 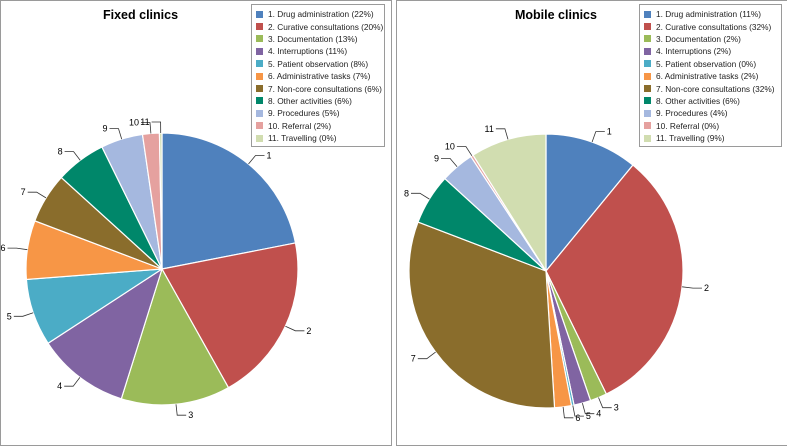 What do you see at coordinates (313, 38) in the screenshot?
I see `legend-label: 3. Documentation (13%)` at bounding box center [313, 38].